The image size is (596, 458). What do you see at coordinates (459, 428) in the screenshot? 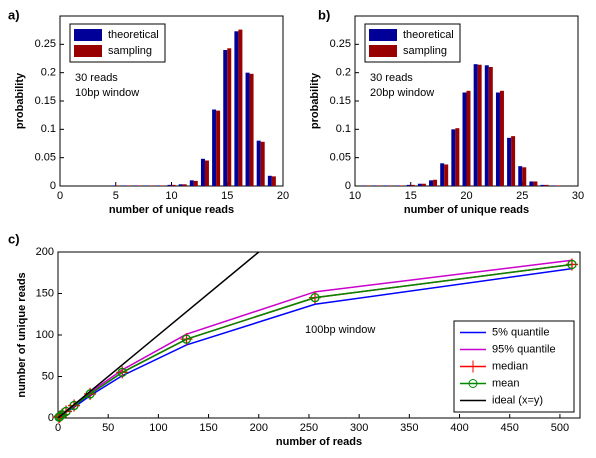
I see `x-tick-label: 400` at bounding box center [459, 428].